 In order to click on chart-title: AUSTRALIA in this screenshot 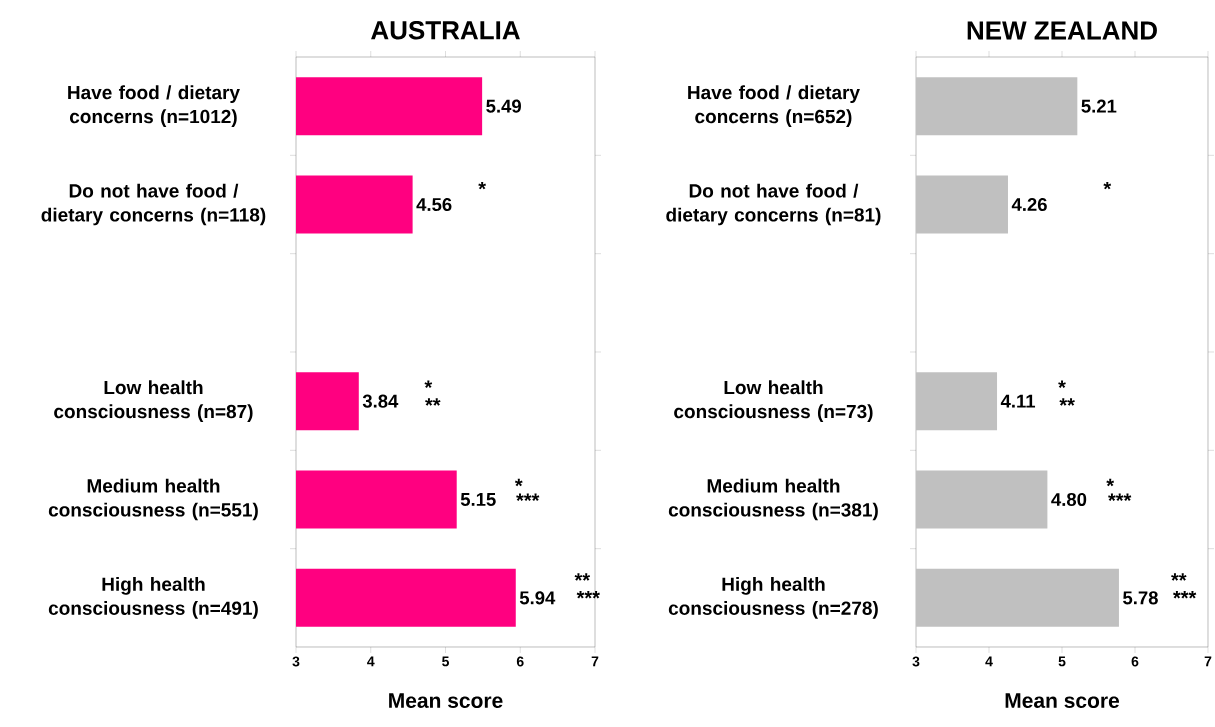, I will do `click(445, 30)`.